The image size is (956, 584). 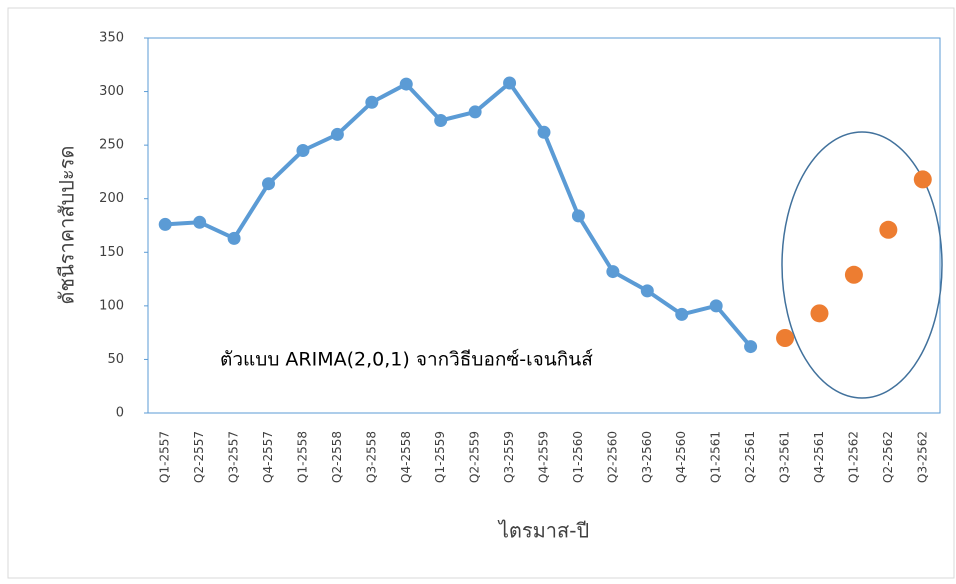 What do you see at coordinates (819, 457) in the screenshot?
I see `x-tick-label: Q4-2561` at bounding box center [819, 457].